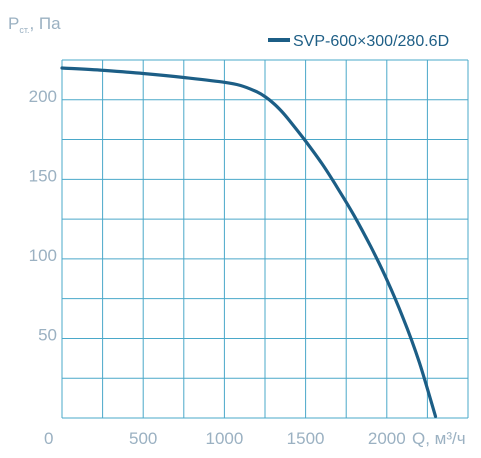 This screenshot has width=481, height=458. What do you see at coordinates (48, 438) in the screenshot?
I see `x-tick-label: 0` at bounding box center [48, 438].